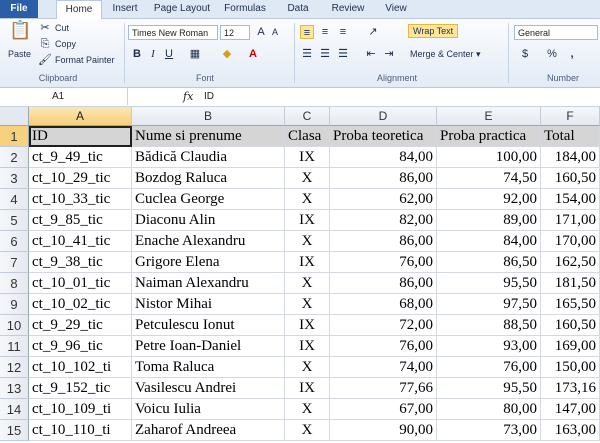  I want to click on align-left-icon: ☰, so click(307, 54).